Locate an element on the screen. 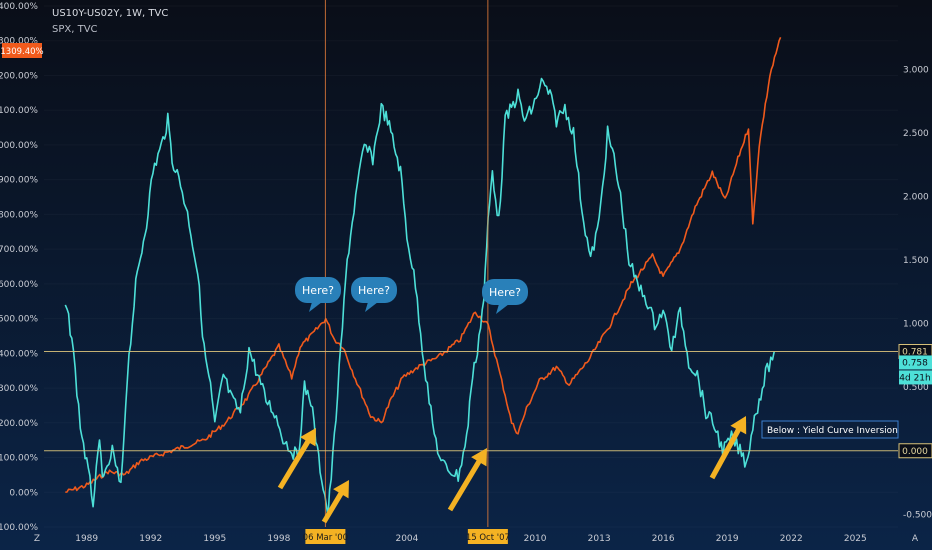  x-axis-tick-label: 1992 is located at coordinates (150, 539).